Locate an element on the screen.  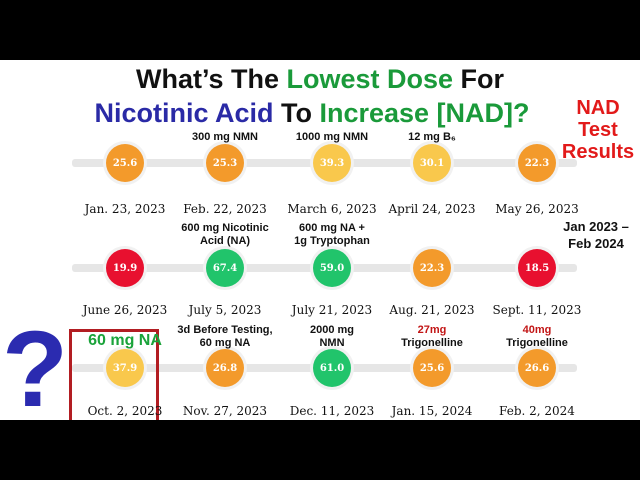
nad-test-results-label: NAD Test Results is located at coordinates (598, 130).